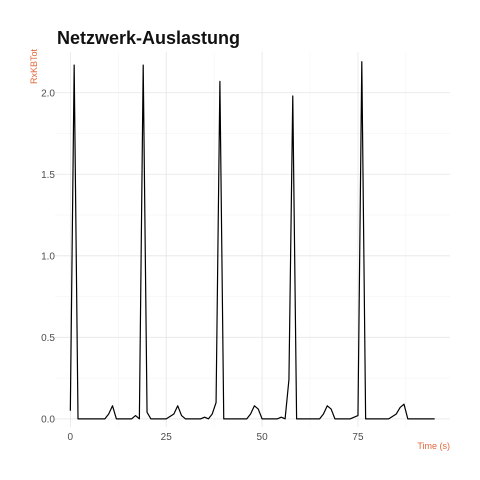  What do you see at coordinates (433, 446) in the screenshot?
I see `x-axis-title: Time (s)` at bounding box center [433, 446].